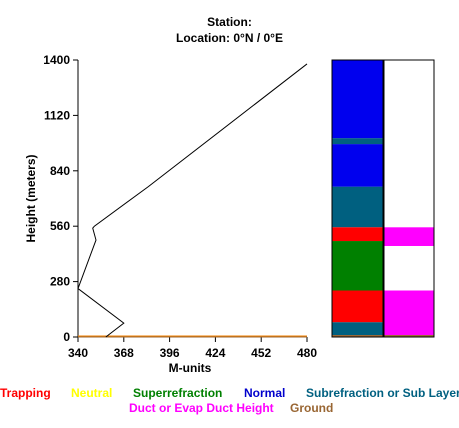 This screenshot has width=459, height=428. I want to click on legend-ground: Ground, so click(312, 408).